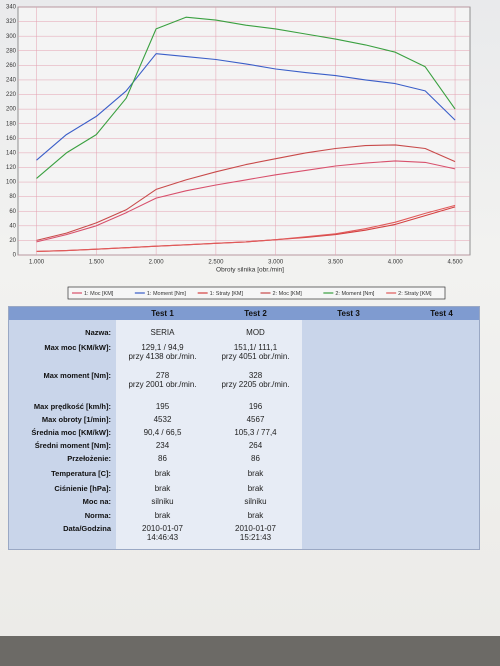 This screenshot has height=666, width=500. What do you see at coordinates (348, 313) in the screenshot?
I see `column-header: Test 3` at bounding box center [348, 313].